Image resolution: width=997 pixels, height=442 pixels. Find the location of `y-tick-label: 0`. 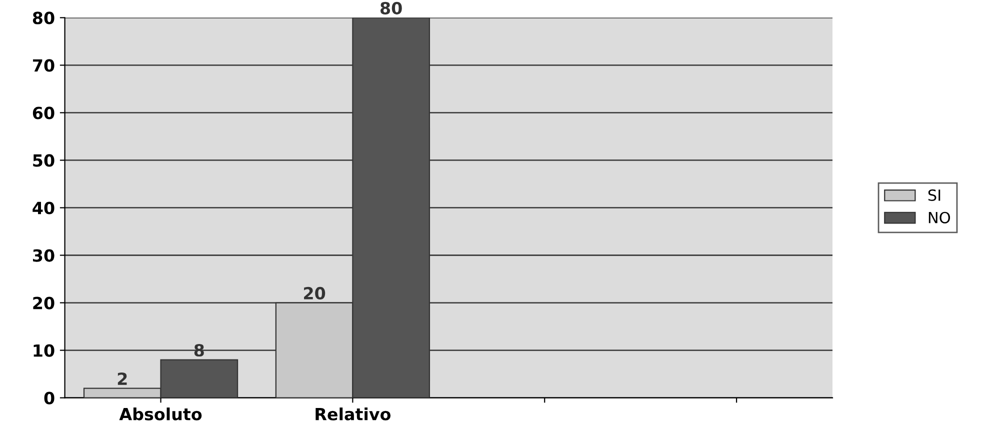

y-tick-label: 0 is located at coordinates (49, 398).